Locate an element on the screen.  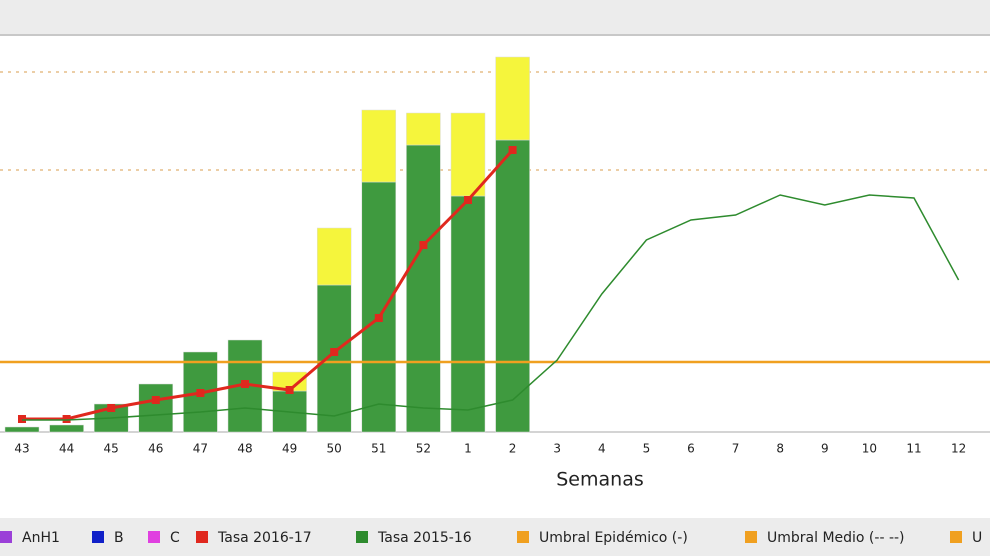
legend-label: U is located at coordinates (977, 538).